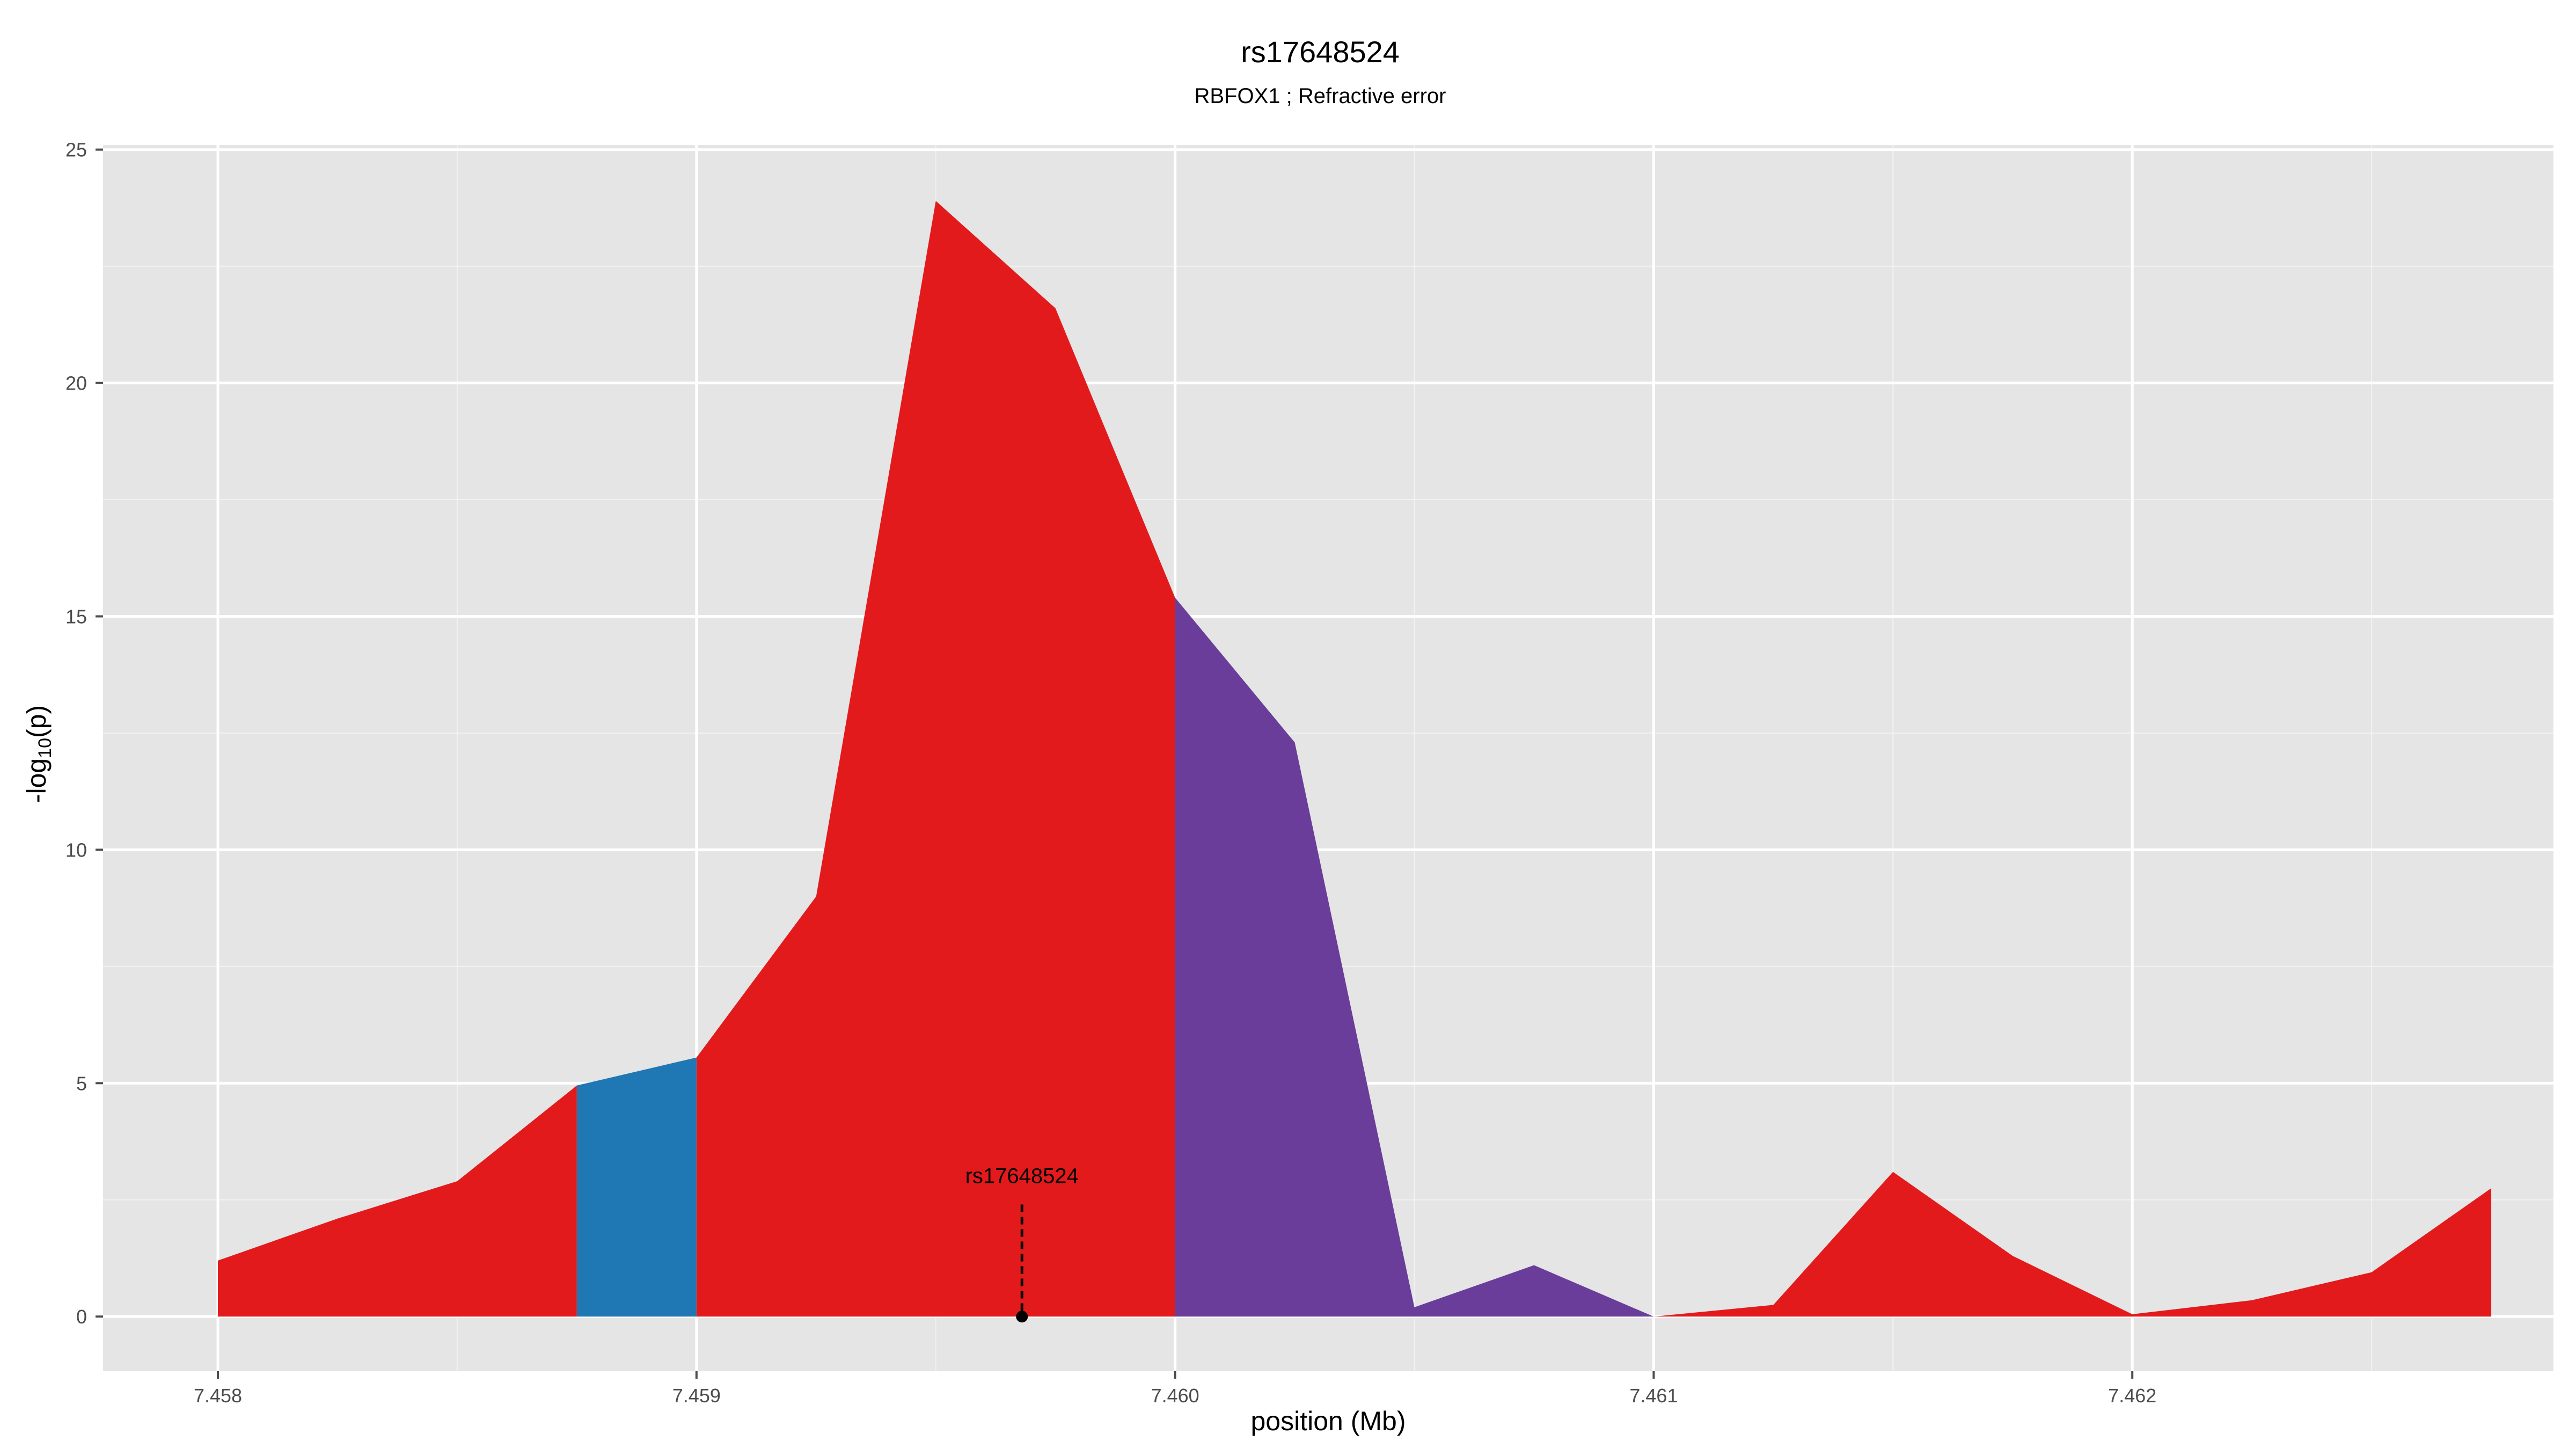 The height and width of the screenshot is (1449, 2576). I want to click on y-axis-title: -log10(p), so click(38, 754).